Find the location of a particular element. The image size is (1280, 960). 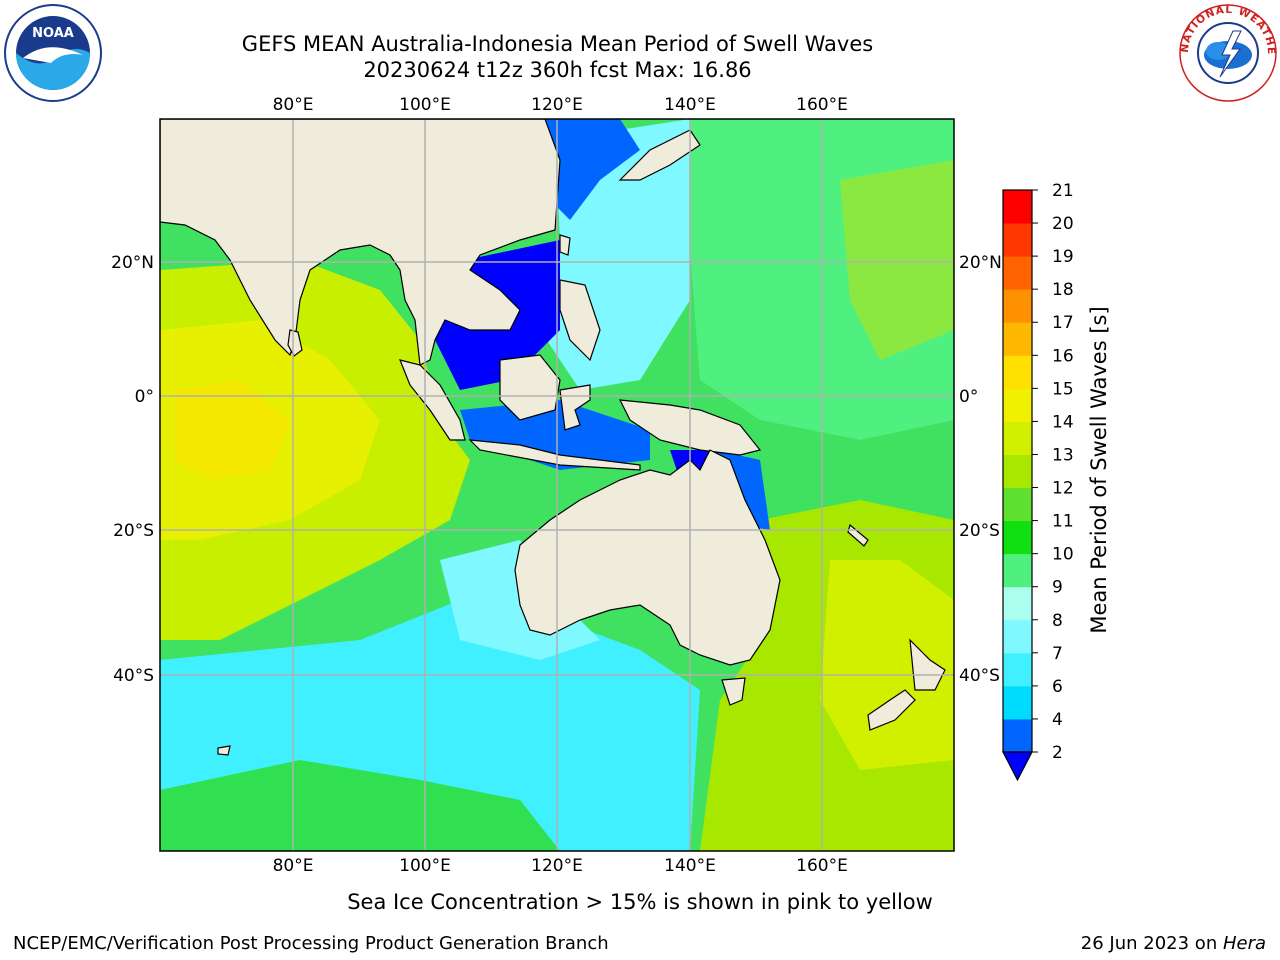

colorbar-tick-label: 20 is located at coordinates (1063, 224).